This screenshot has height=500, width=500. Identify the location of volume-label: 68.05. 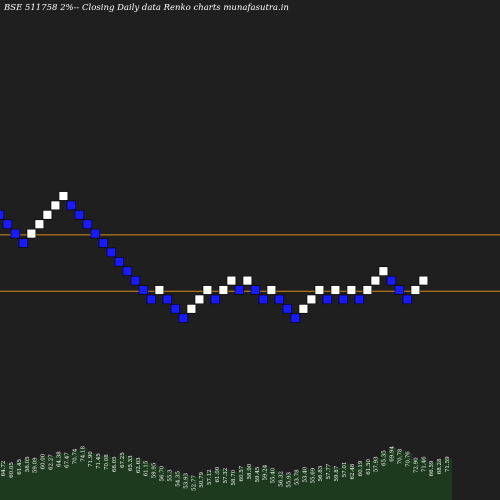
(115, 464).